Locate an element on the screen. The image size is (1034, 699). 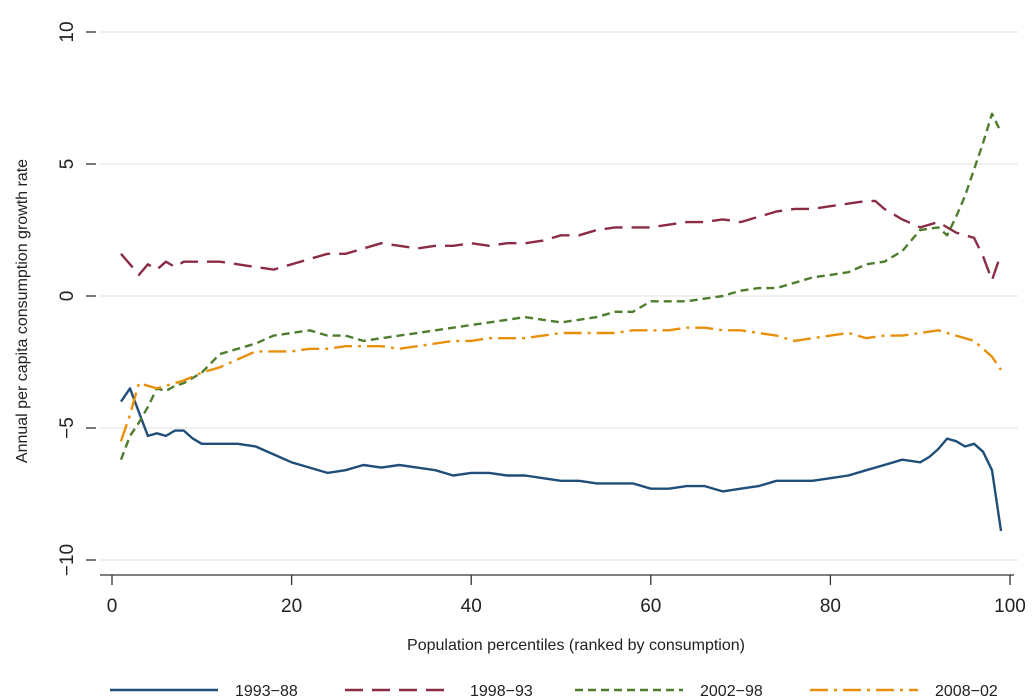
legend-label: 2002−98 is located at coordinates (731, 691).